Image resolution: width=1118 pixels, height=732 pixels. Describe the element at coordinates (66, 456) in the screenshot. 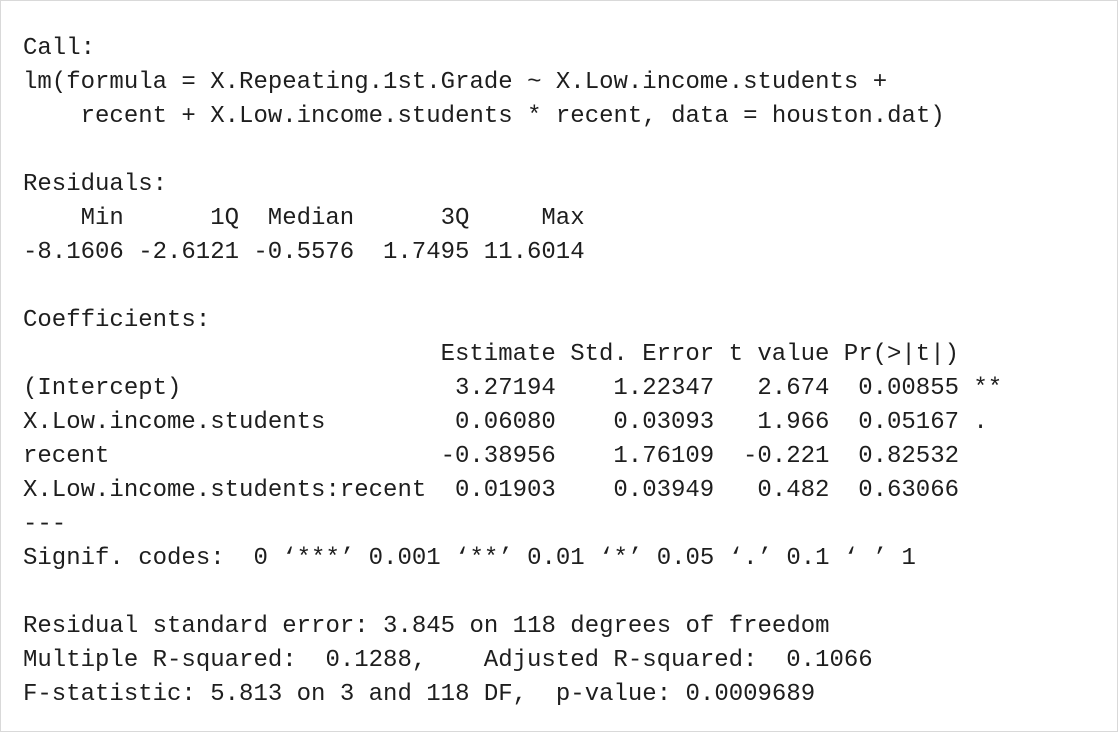

I see `coef-name: recent` at that location.